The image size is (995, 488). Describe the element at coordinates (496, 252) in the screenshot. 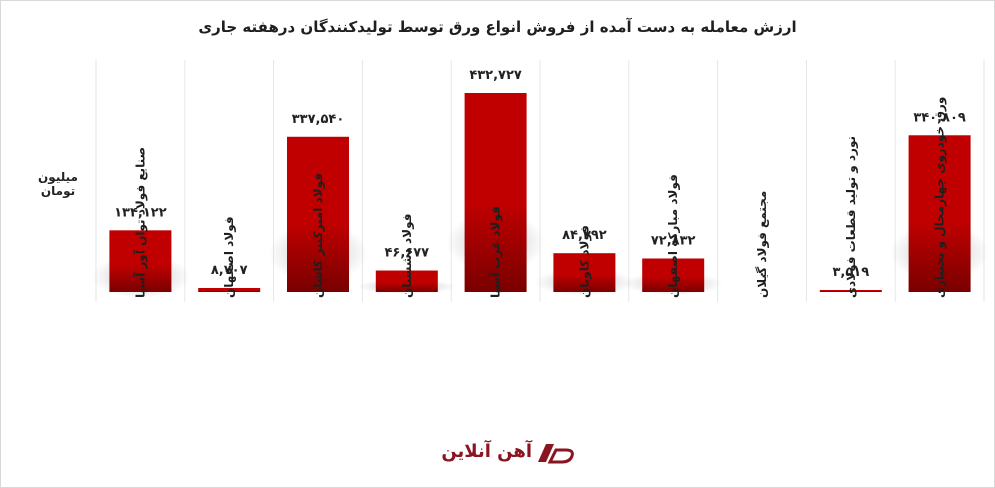

I see `category-label: فولاد غرب آسیا` at that location.